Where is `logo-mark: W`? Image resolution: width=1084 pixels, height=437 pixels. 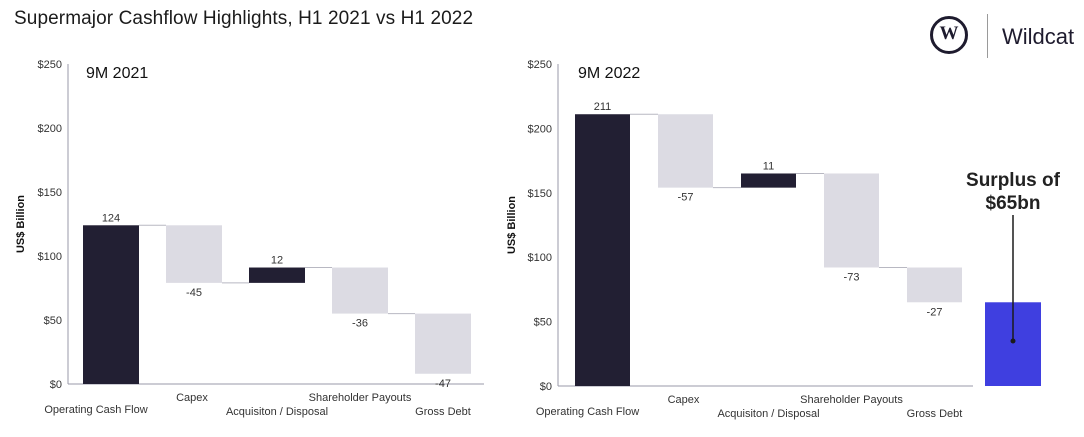
logo-mark: W is located at coordinates (949, 33).